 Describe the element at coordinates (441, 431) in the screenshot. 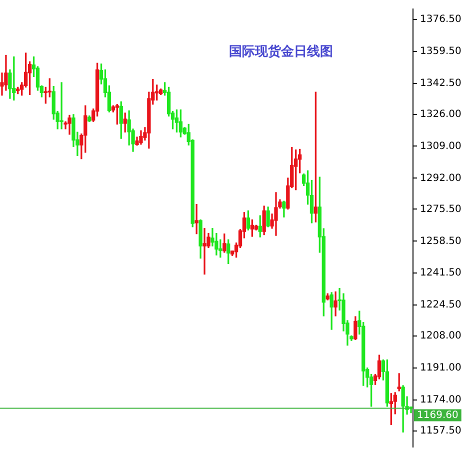

I see `y-tick-label: 1157.50` at that location.